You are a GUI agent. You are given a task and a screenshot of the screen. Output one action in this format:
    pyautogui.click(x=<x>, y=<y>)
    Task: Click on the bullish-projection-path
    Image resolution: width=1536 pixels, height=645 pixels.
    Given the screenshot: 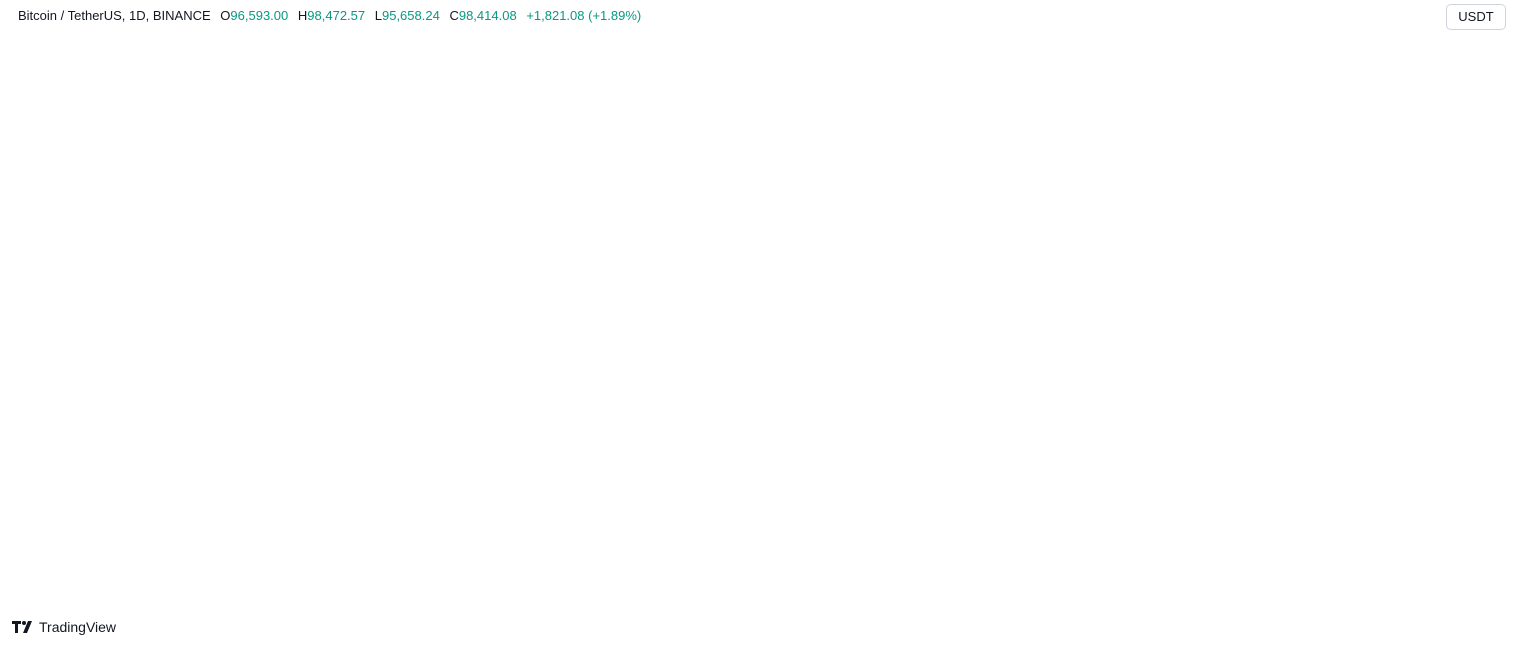 What is the action you would take?
    pyautogui.click(x=889, y=86)
    